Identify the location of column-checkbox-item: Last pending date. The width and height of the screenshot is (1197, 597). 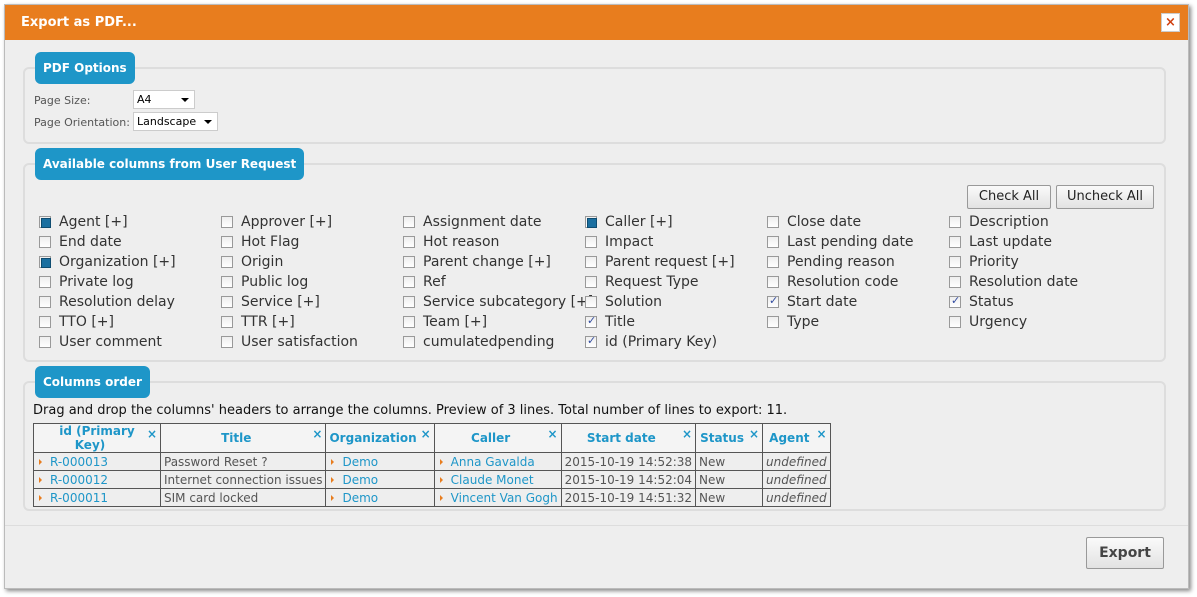
(858, 242).